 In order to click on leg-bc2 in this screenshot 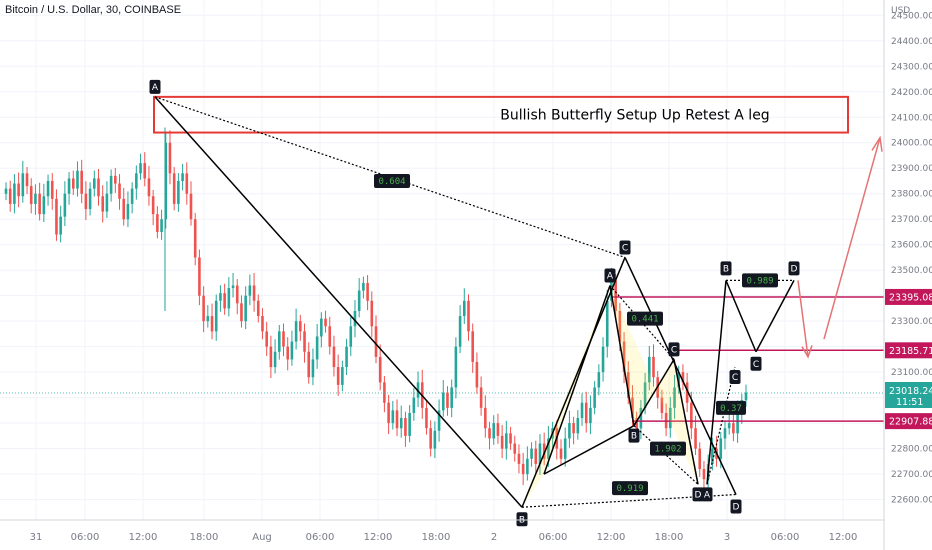, I will do `click(654, 393)`.